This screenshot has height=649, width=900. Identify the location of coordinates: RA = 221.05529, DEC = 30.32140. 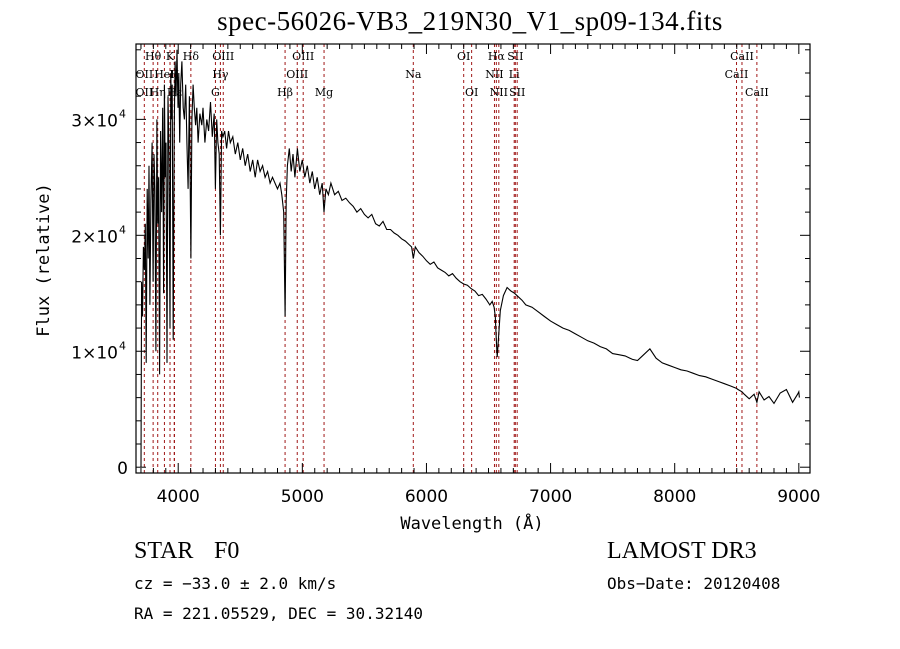
(278, 613).